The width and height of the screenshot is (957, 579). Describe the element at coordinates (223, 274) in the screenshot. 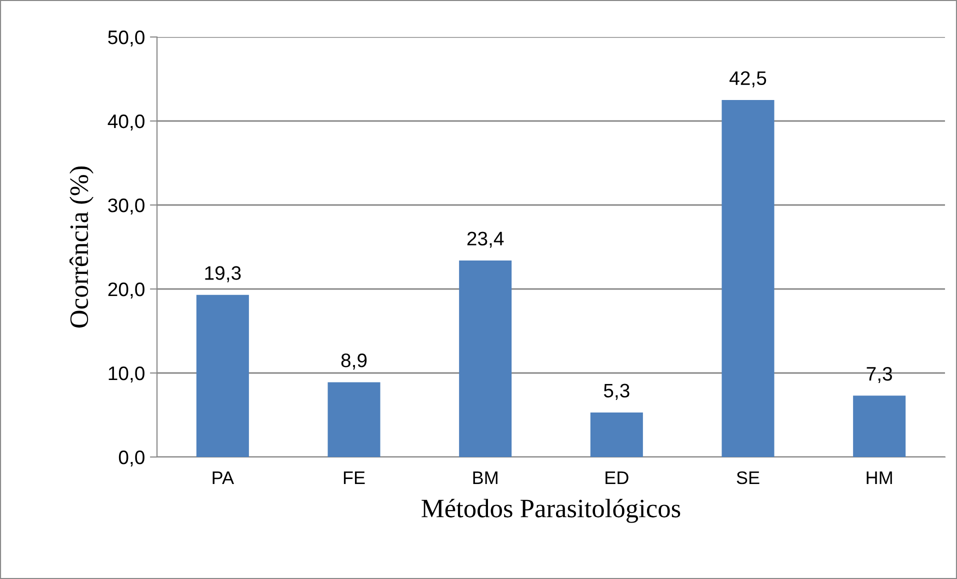

I see `data-label: 19,3` at that location.